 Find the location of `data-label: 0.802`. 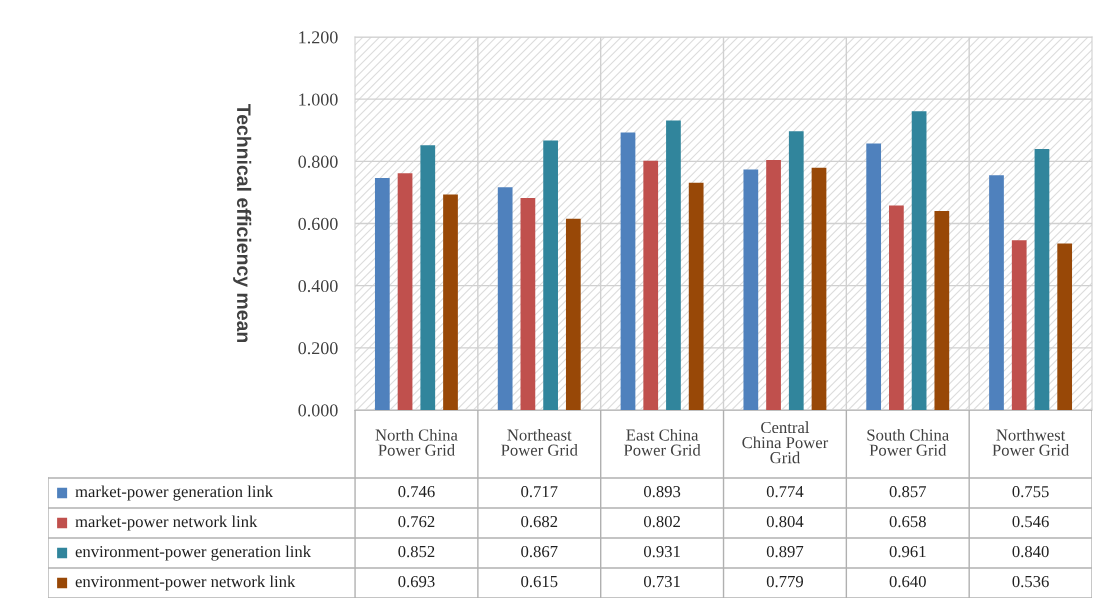

data-label: 0.802 is located at coordinates (662, 521).